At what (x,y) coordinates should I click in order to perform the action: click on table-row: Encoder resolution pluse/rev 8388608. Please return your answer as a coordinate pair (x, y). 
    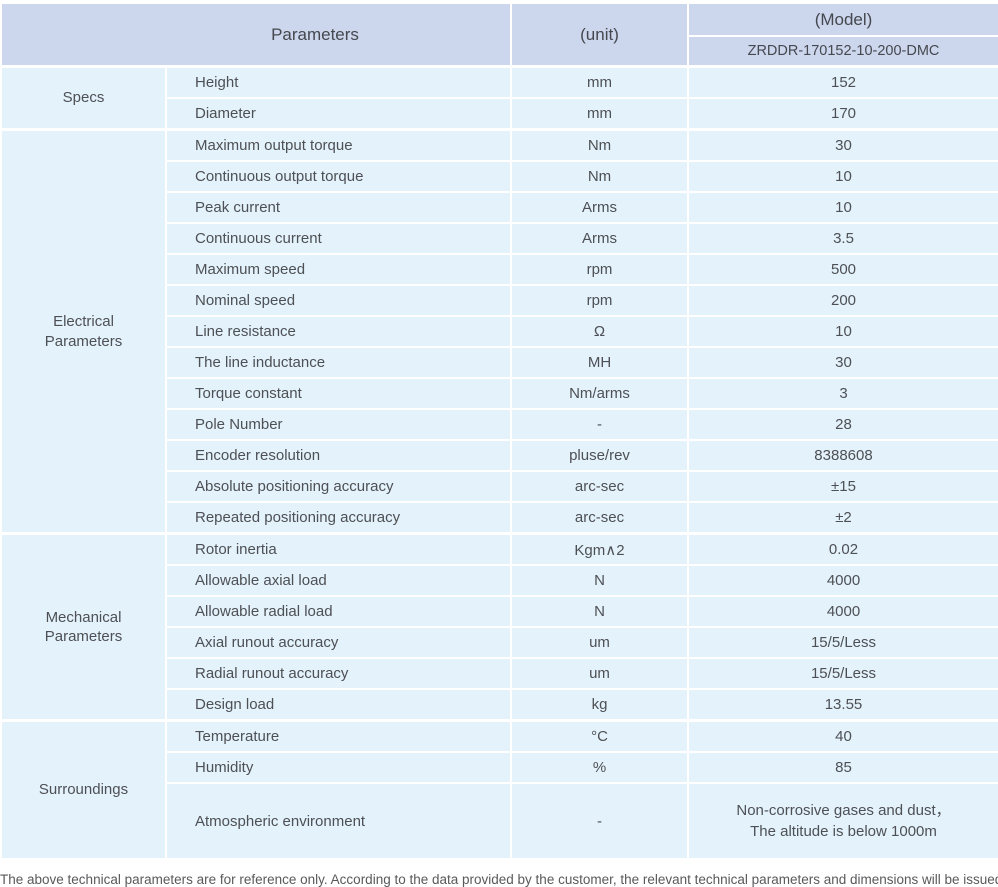
    Looking at the image, I should click on (499, 455).